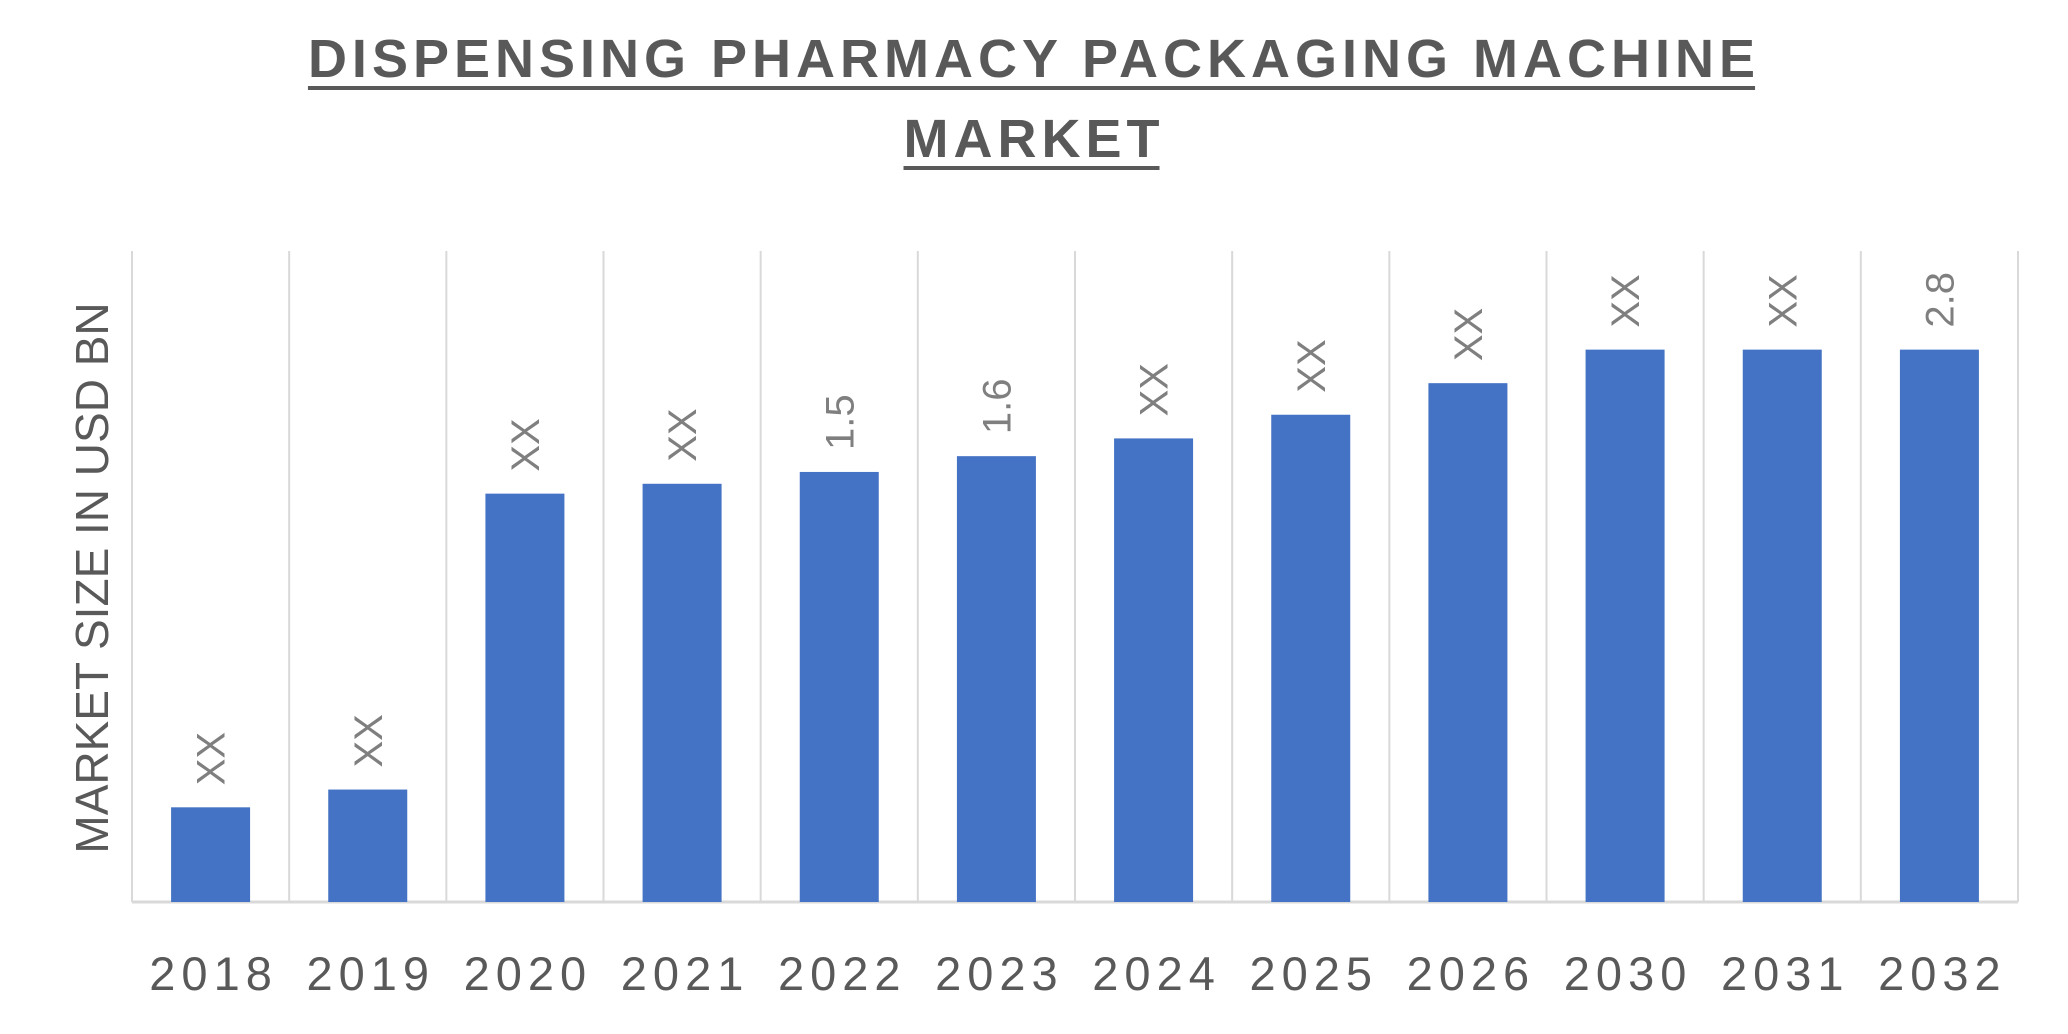 This screenshot has height=1034, width=2068. Describe the element at coordinates (840, 422) in the screenshot. I see `data-label-2022: 1.5` at that location.